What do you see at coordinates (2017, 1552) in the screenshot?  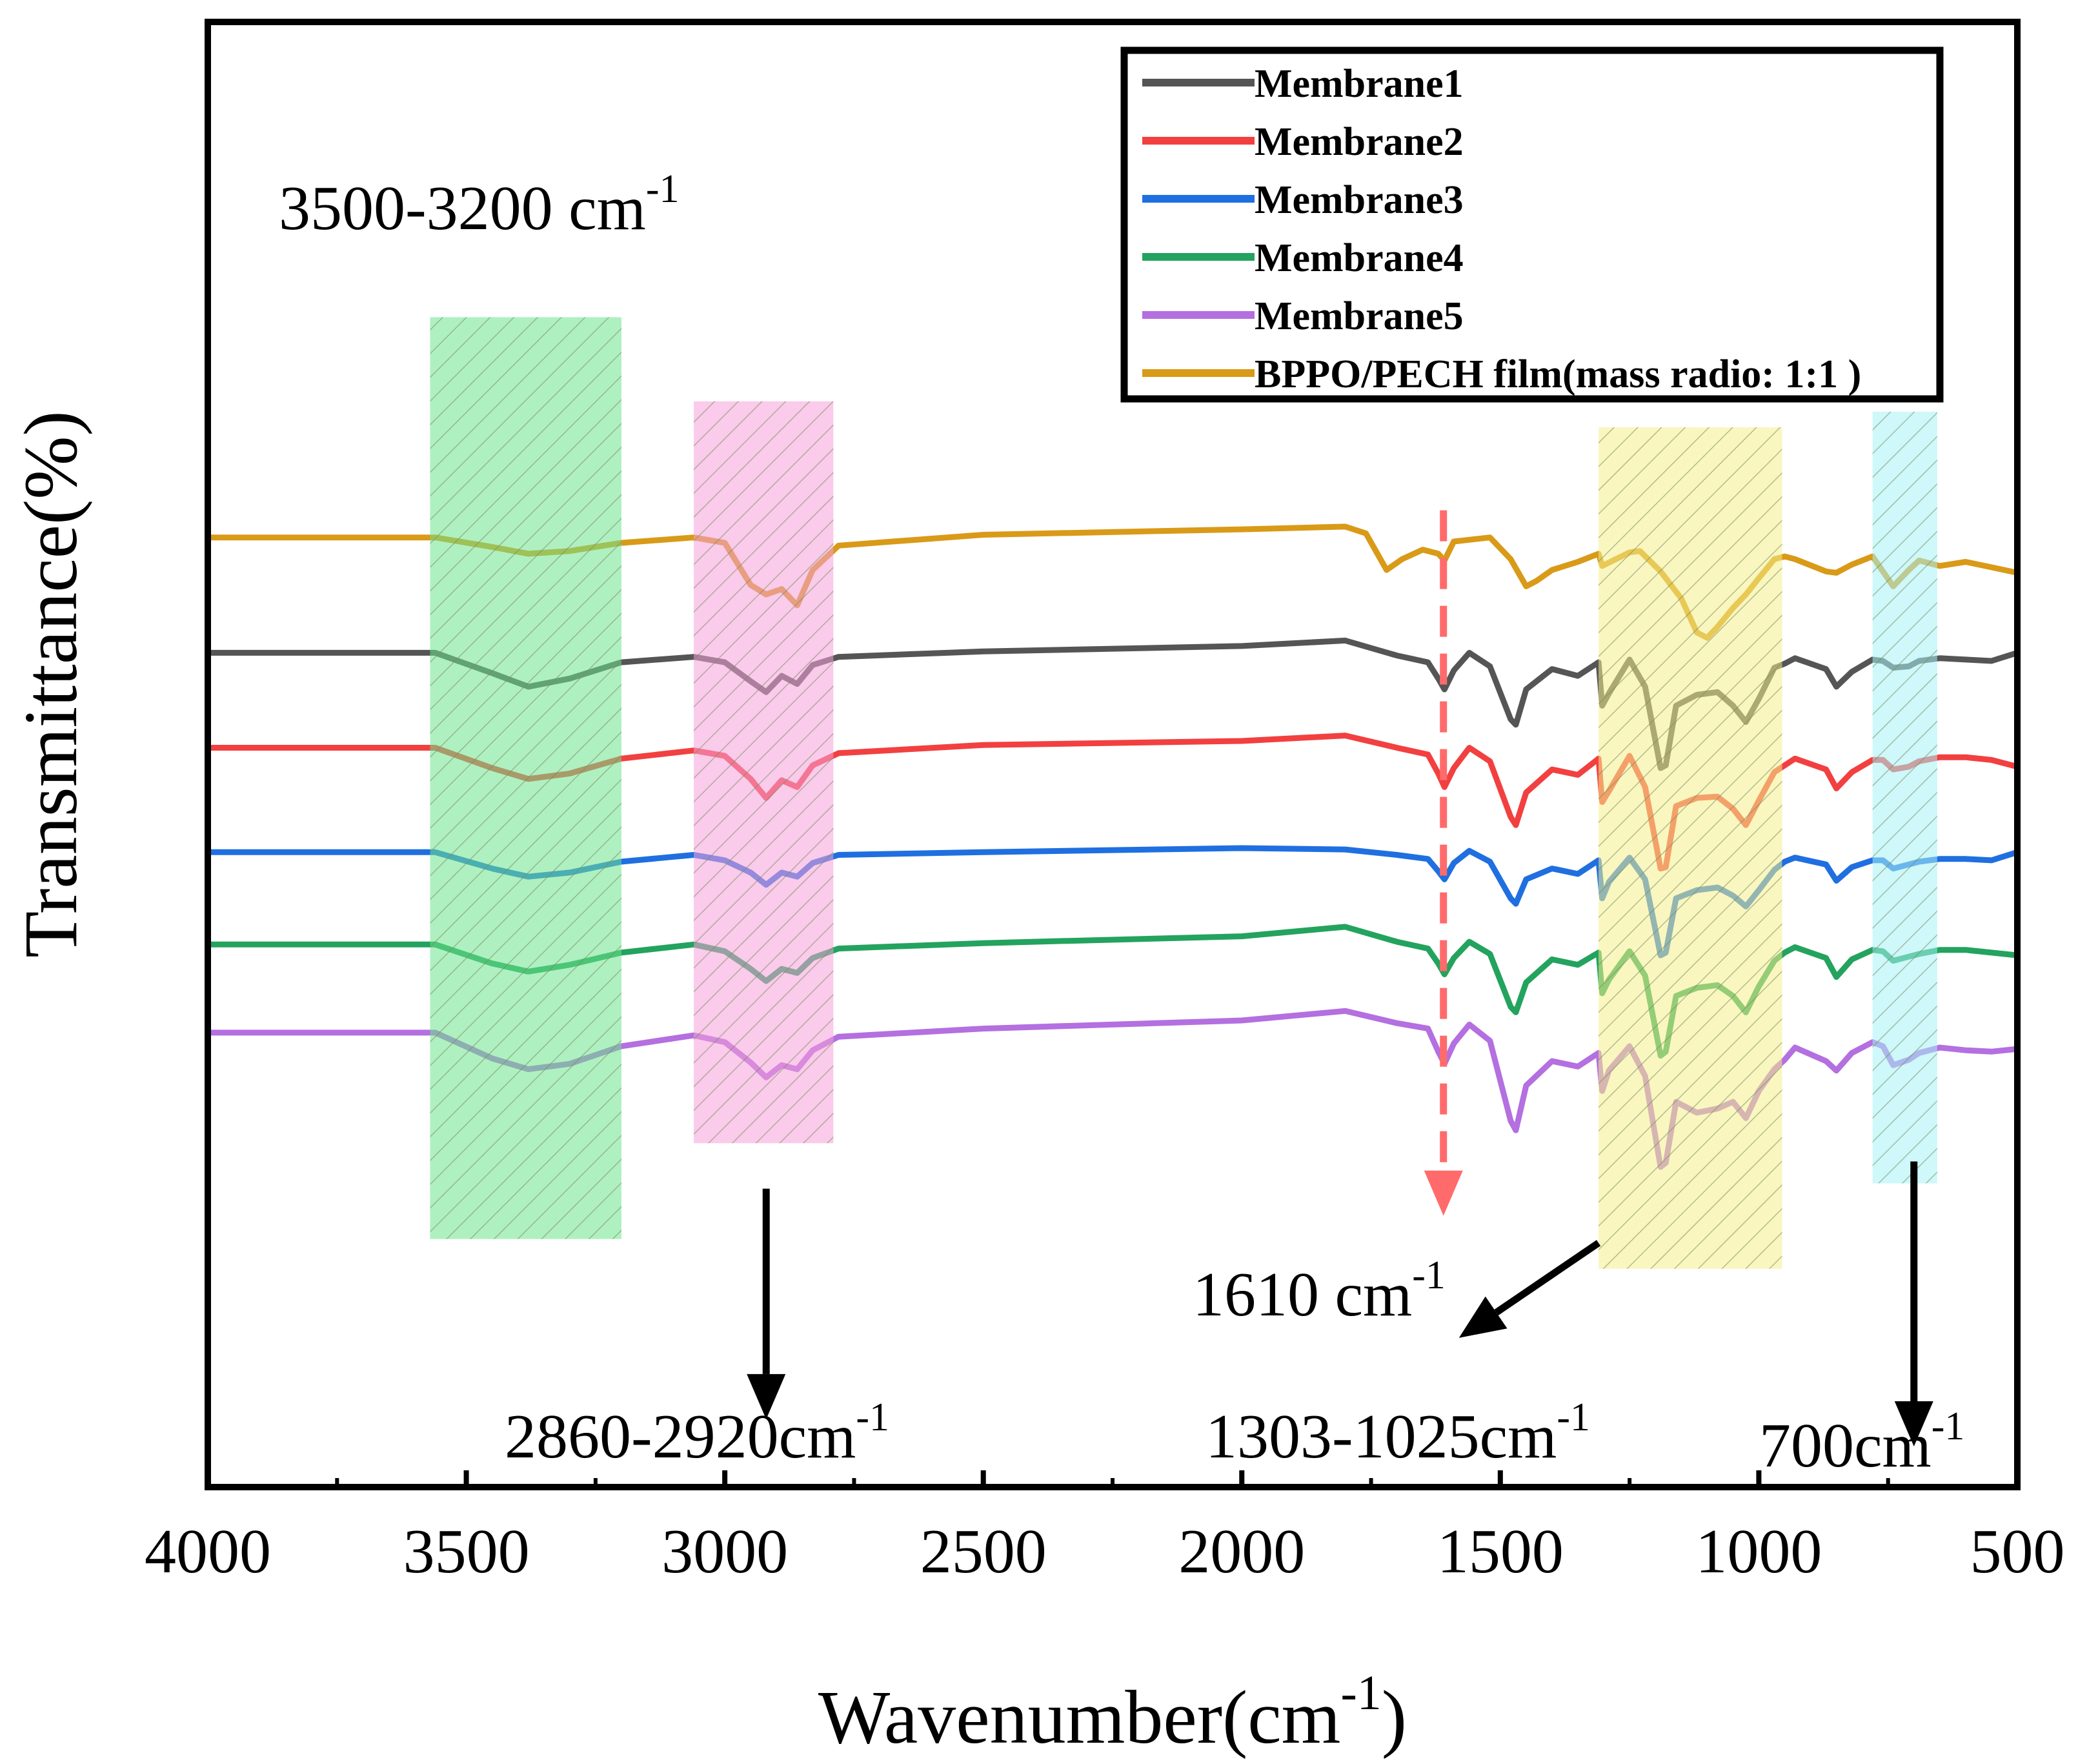 I see `x-tick-label: 500` at bounding box center [2017, 1552].